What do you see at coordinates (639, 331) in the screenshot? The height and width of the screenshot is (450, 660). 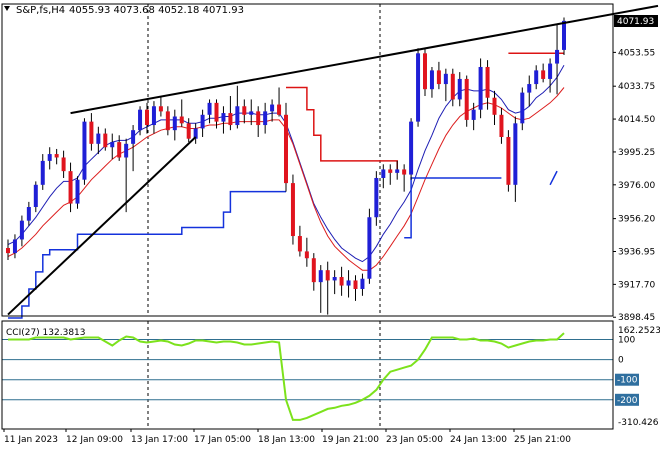 I see `cci-top-label: 162.2523` at bounding box center [639, 331].